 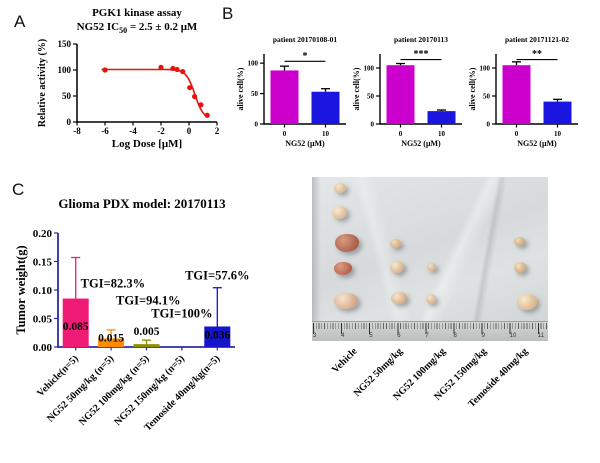 What do you see at coordinates (133, 131) in the screenshot?
I see `x-tick-label: -4` at bounding box center [133, 131].